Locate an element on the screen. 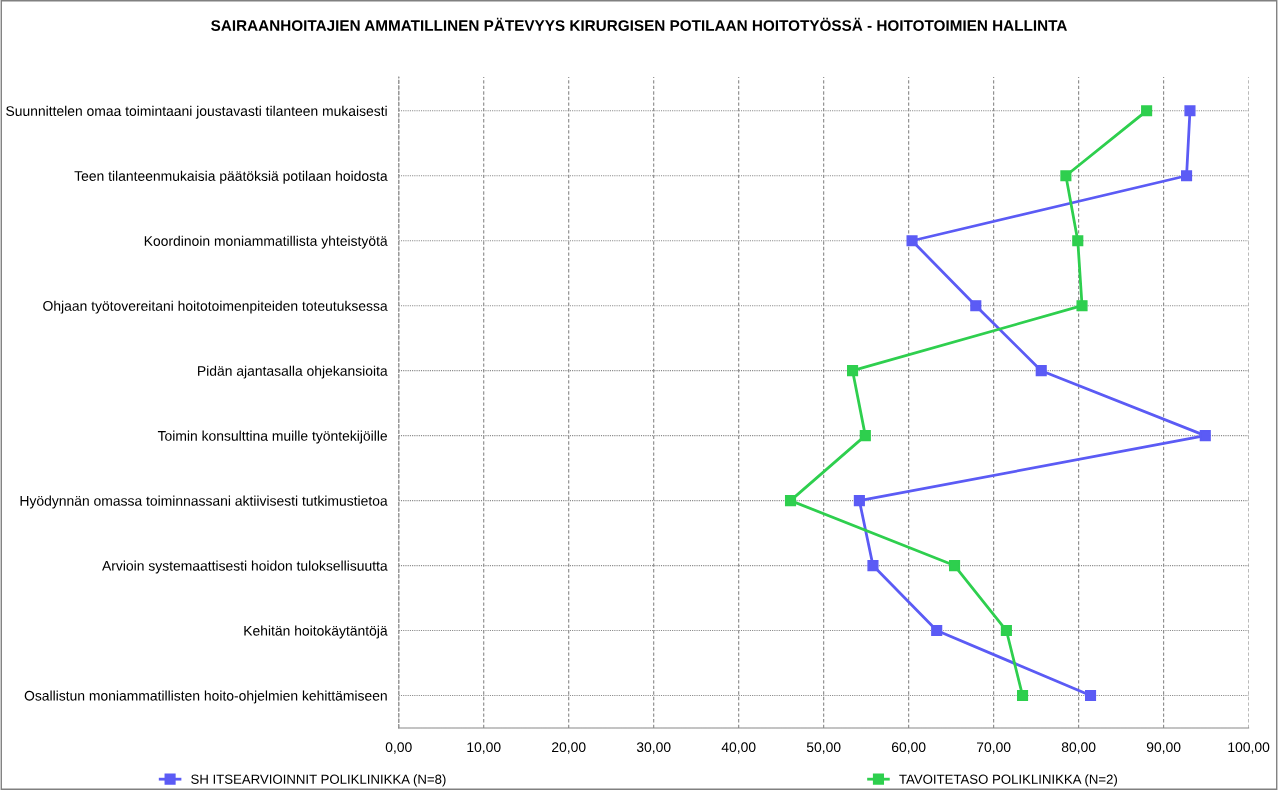 This screenshot has width=1278, height=790. y-tick-label: Kehitän hoitokäytäntöjä is located at coordinates (316, 632).